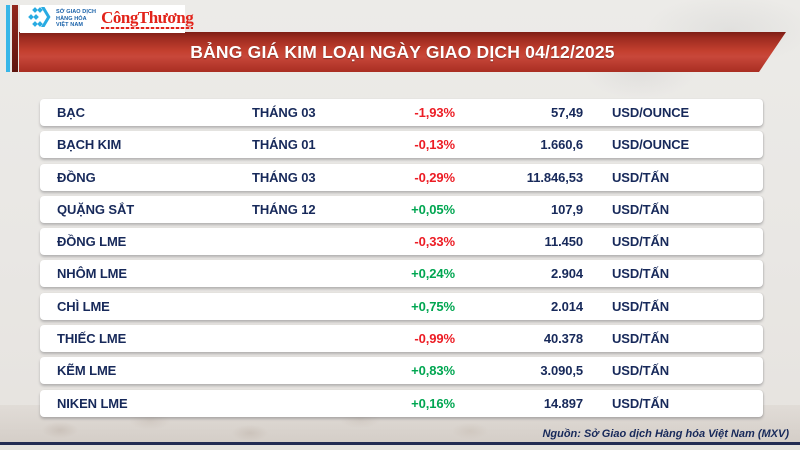 The height and width of the screenshot is (450, 800). What do you see at coordinates (433, 306) in the screenshot?
I see `change-percent: +0,75%` at bounding box center [433, 306].